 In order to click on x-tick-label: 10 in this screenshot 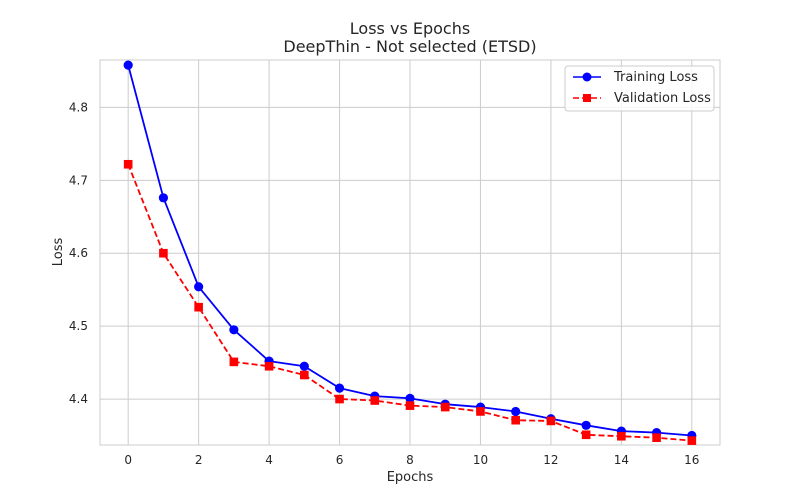, I will do `click(480, 460)`.